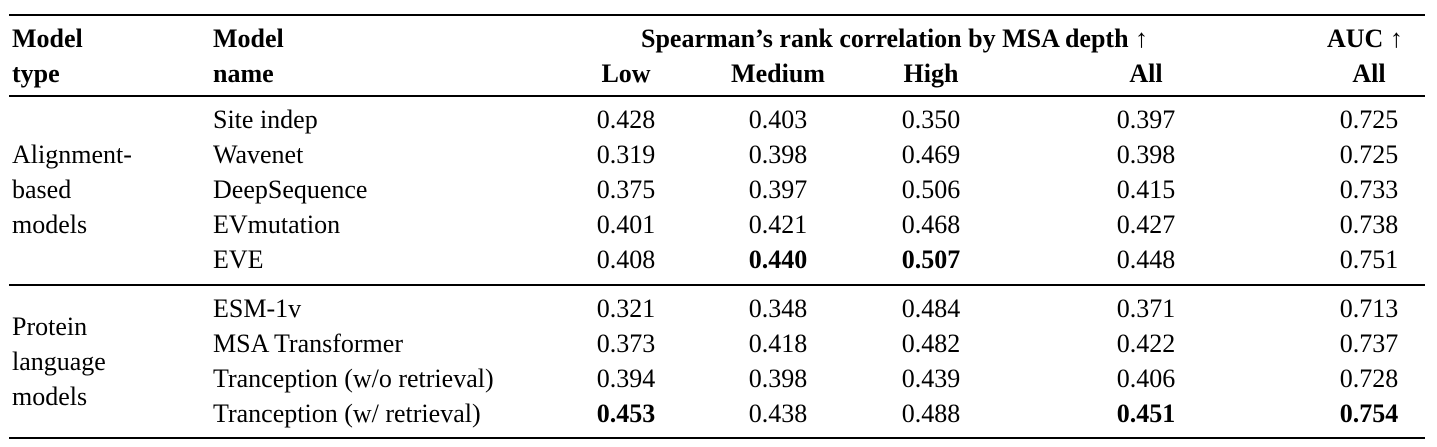 This screenshot has height=447, width=1437. I want to click on model-name-cell: Tranception (w/o retrieval), so click(353, 378).